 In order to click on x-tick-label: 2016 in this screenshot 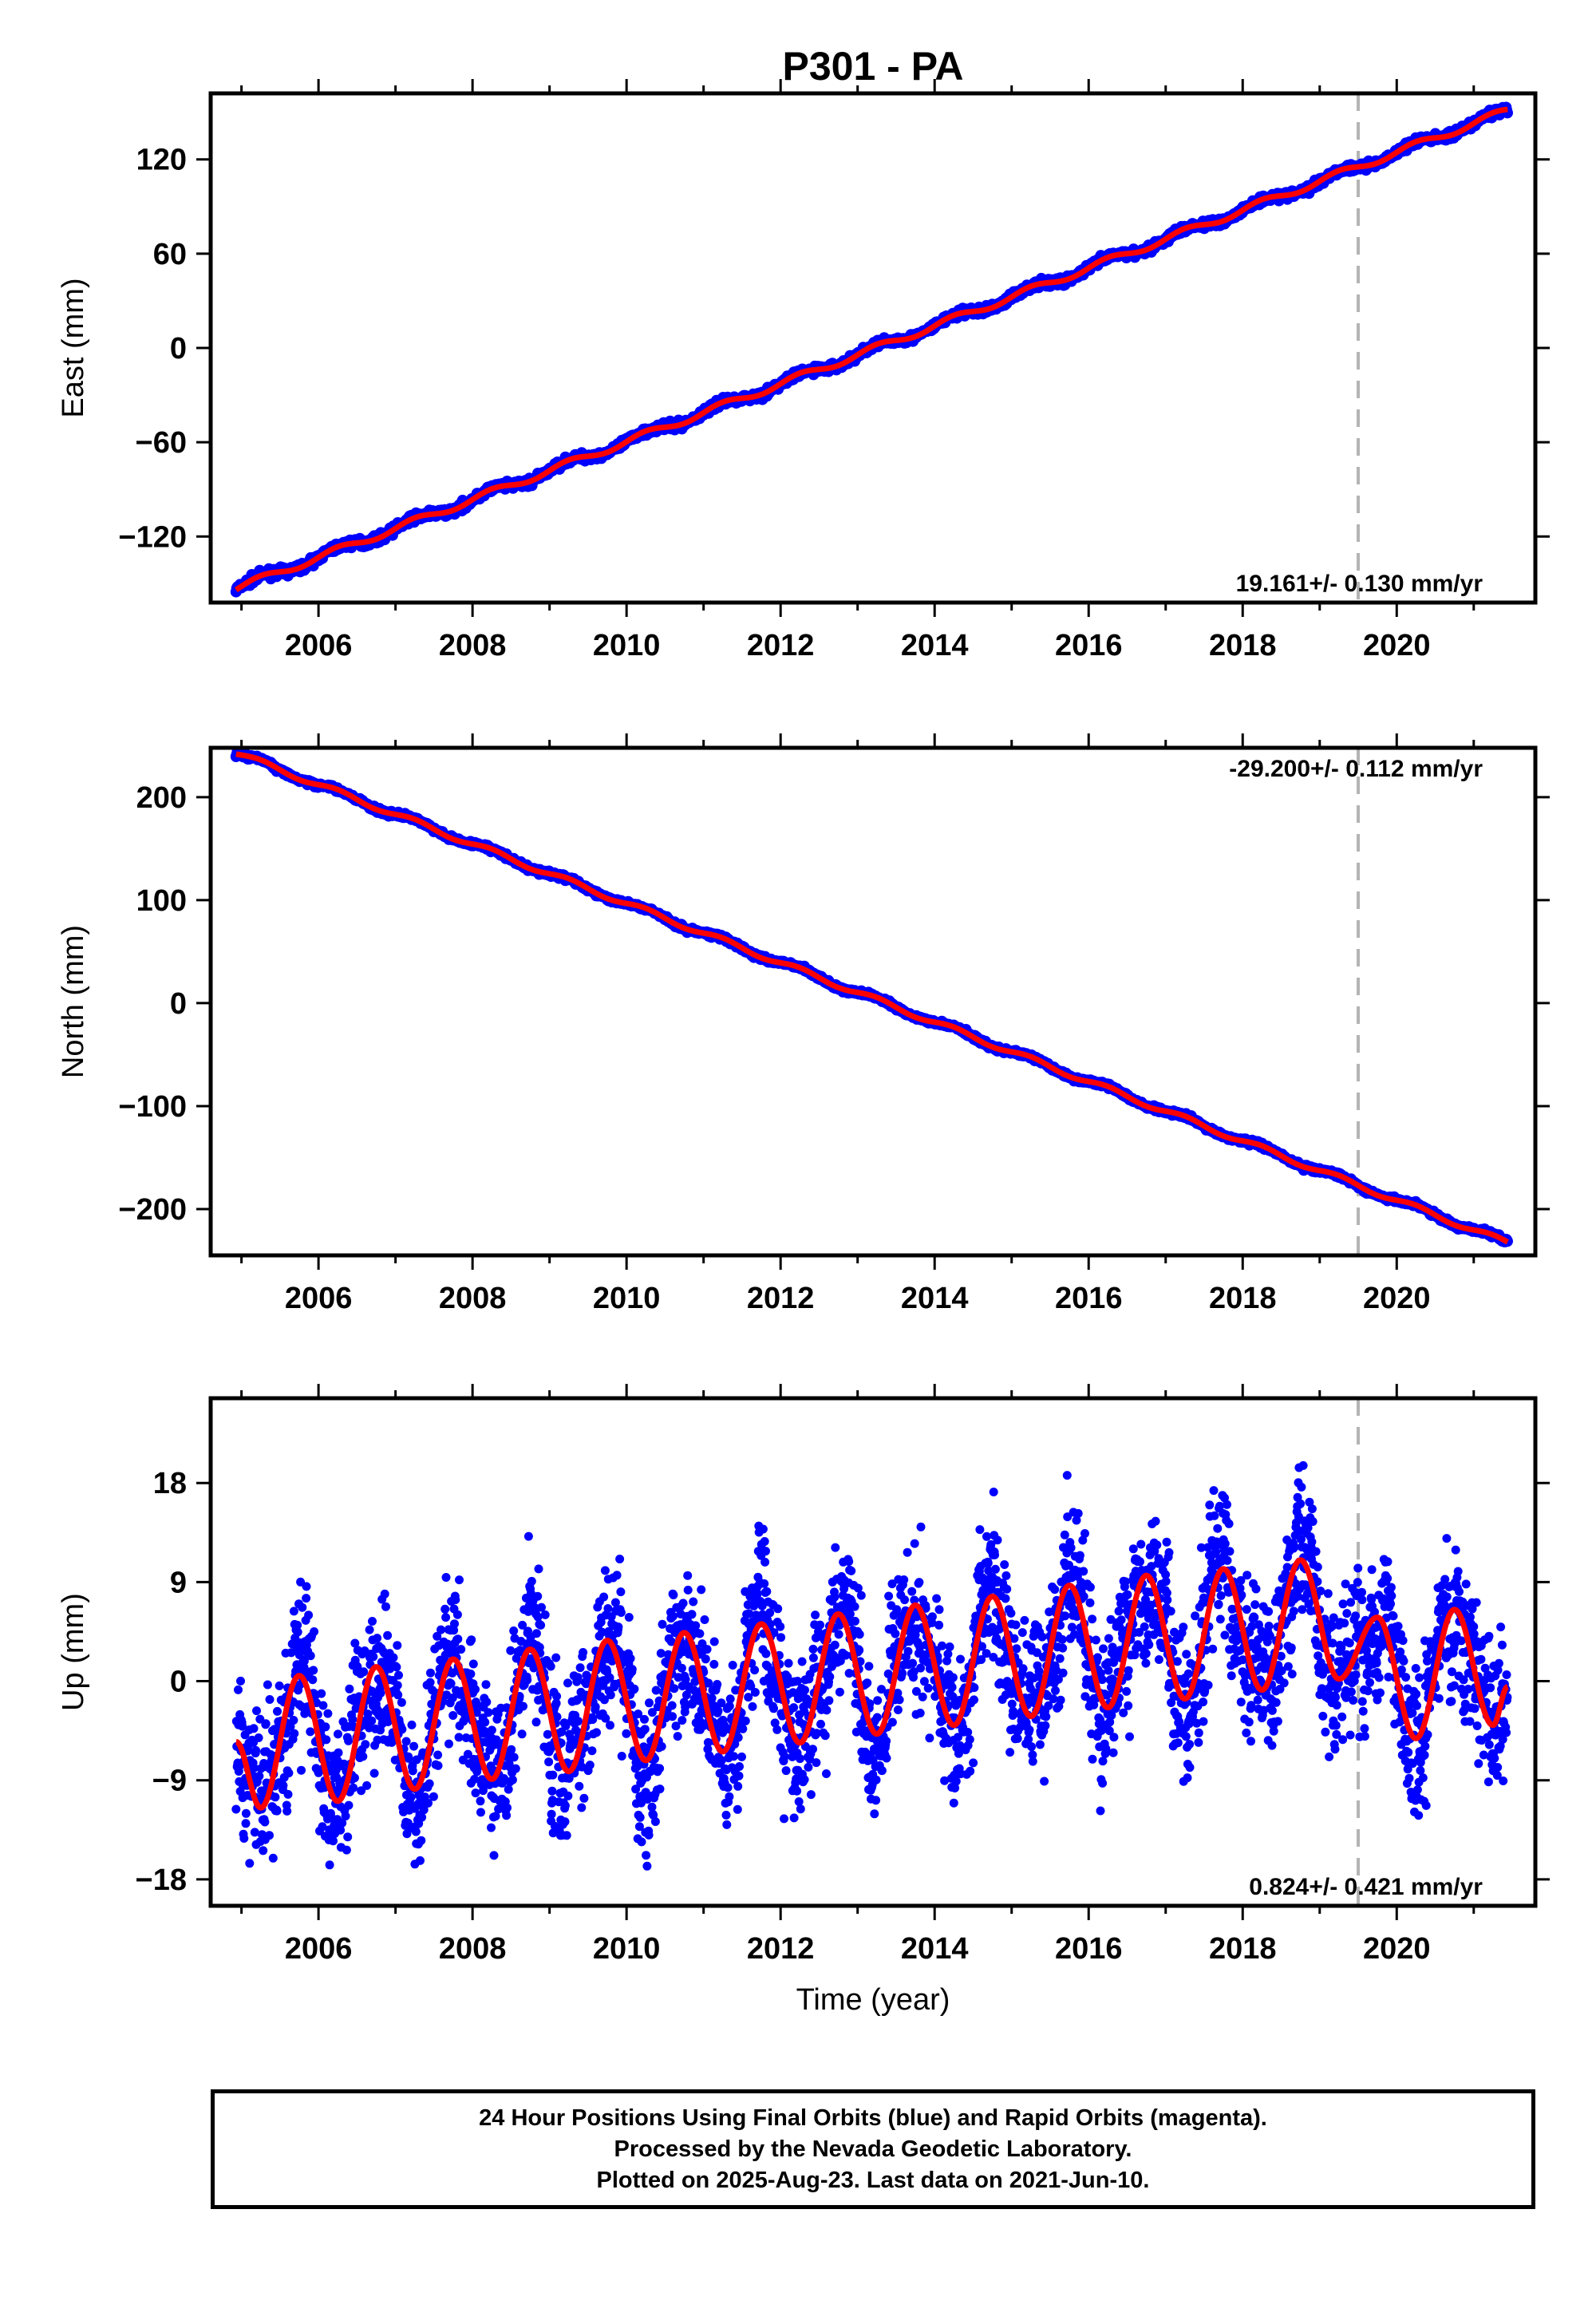, I will do `click(1089, 1298)`.